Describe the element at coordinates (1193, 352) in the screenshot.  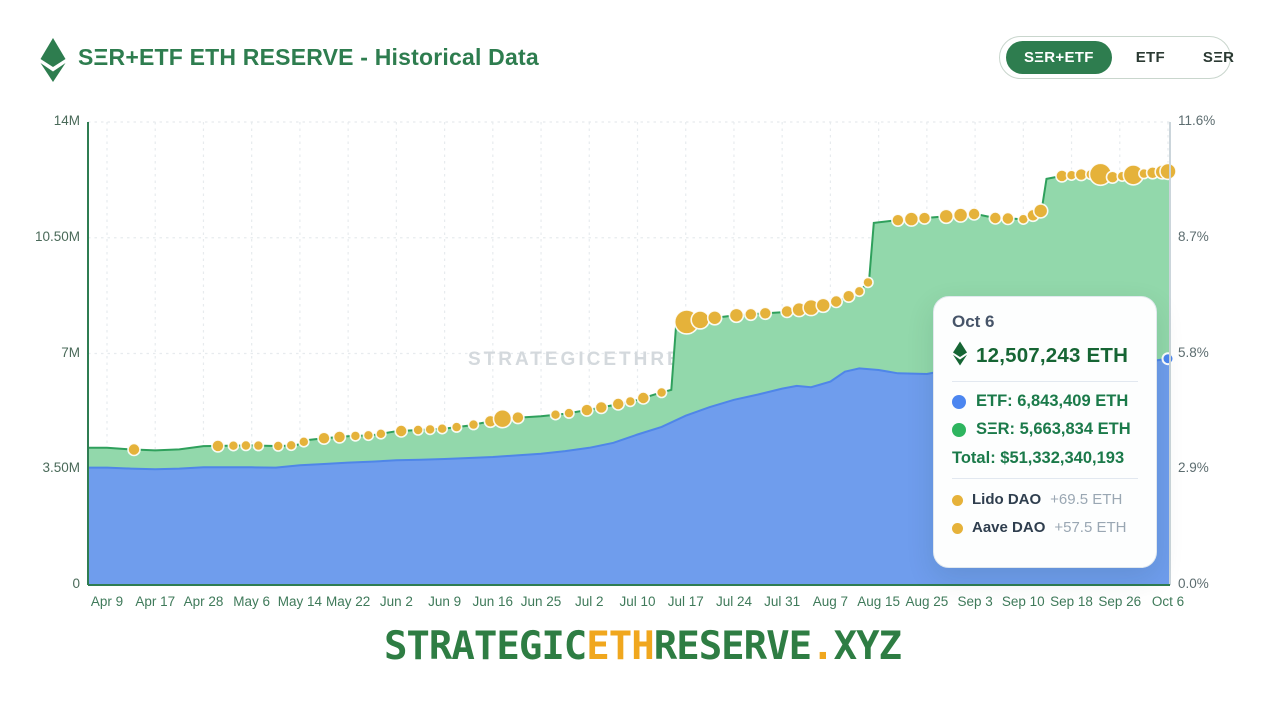
I see `y-axis-right-tick: 5.8%` at that location.